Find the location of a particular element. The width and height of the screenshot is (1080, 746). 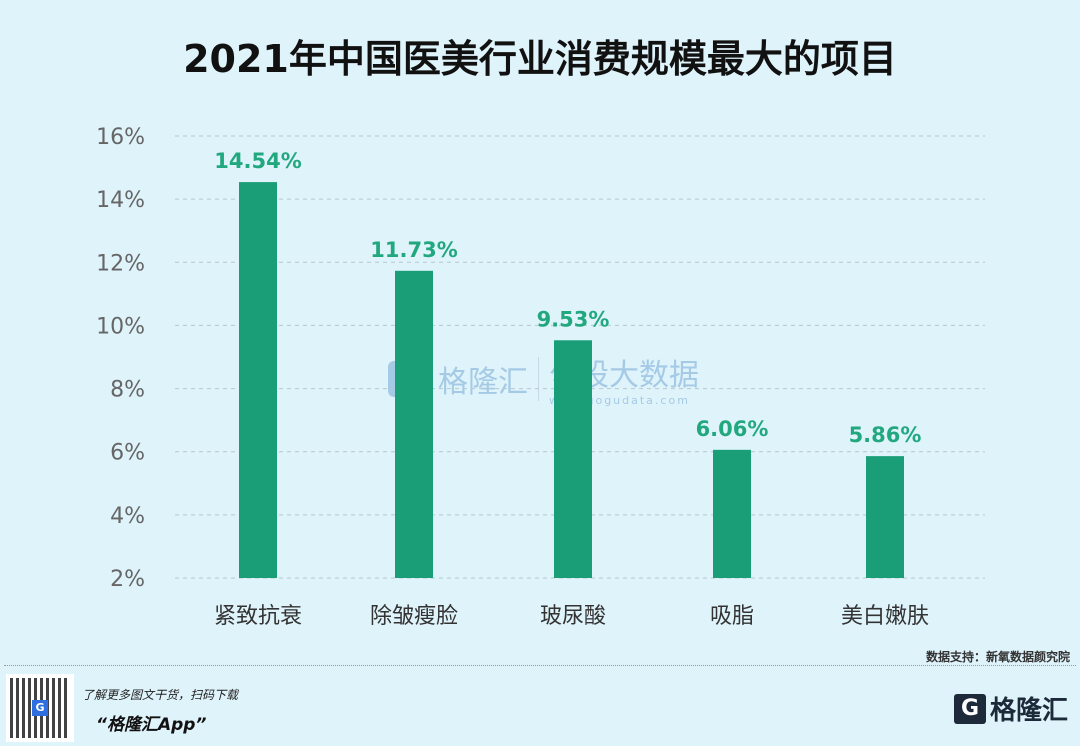

app-name: “格隆汇App” is located at coordinates (151, 725).